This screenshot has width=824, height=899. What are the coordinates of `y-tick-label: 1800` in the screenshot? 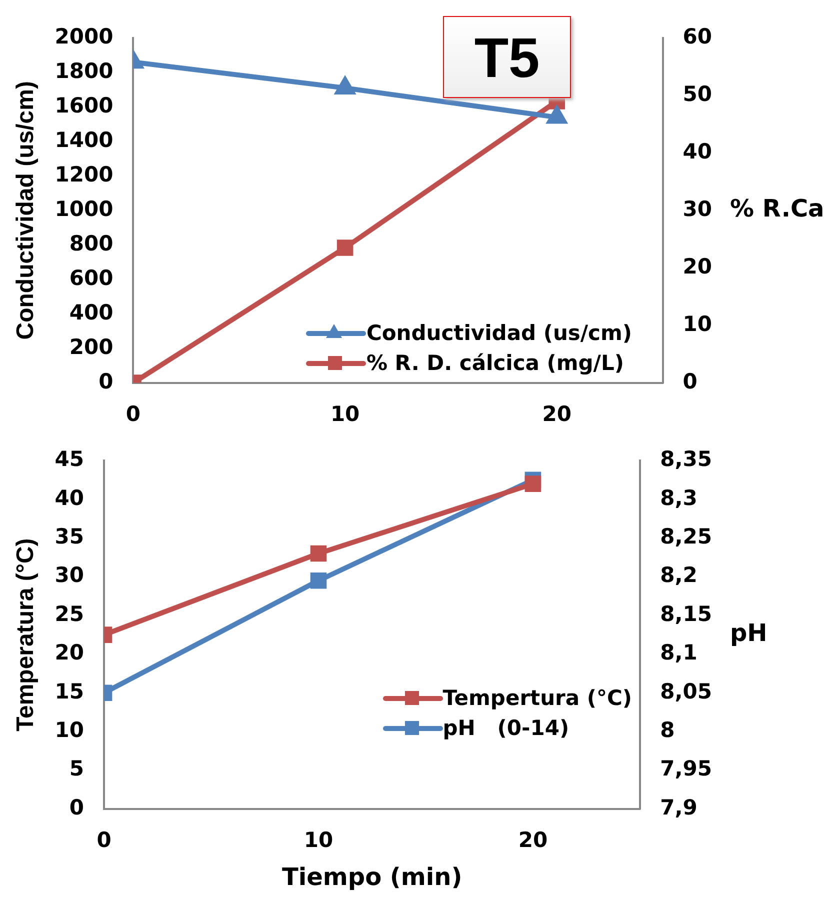 It's located at (84, 70).